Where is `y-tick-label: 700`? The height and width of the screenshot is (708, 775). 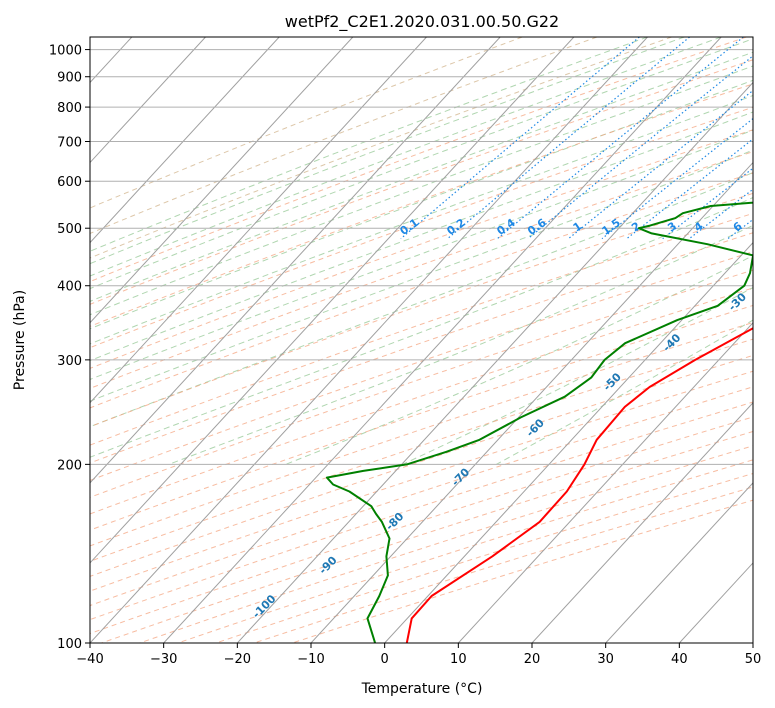
y-tick-label: 700 is located at coordinates (69, 142).